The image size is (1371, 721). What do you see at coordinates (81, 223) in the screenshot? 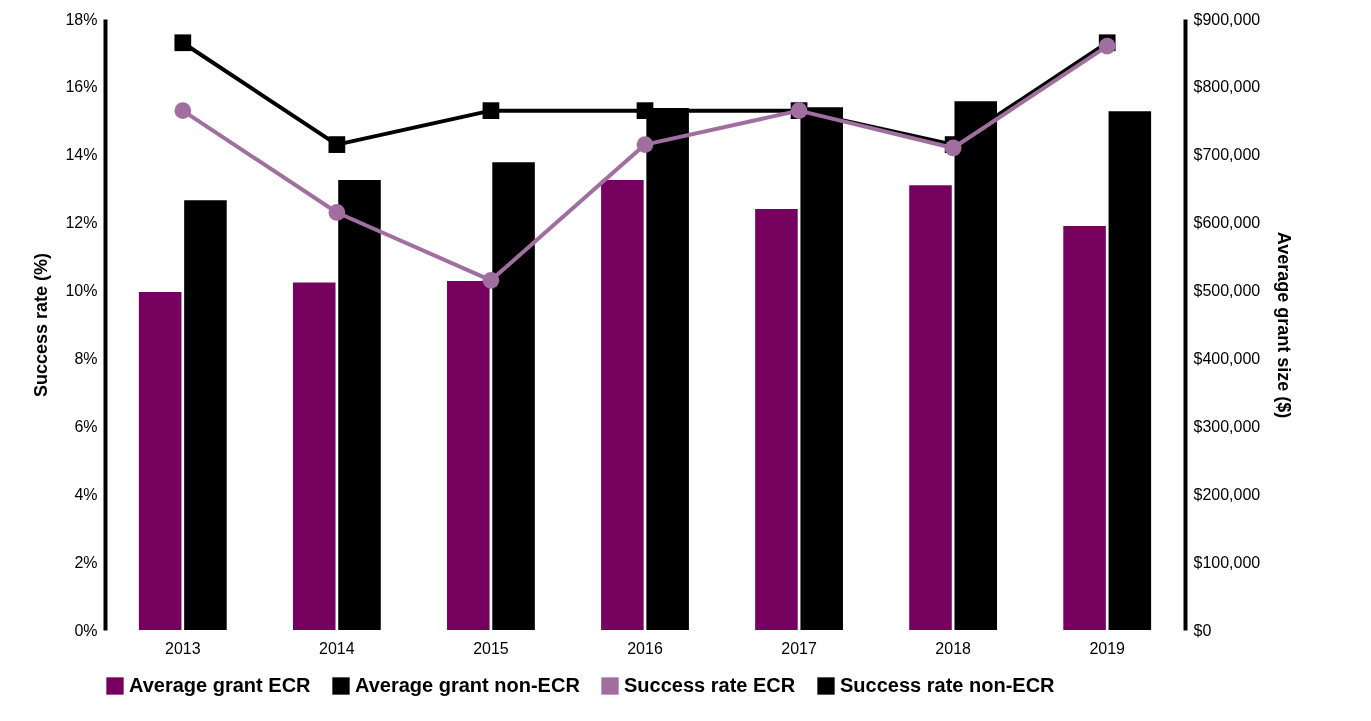
I see `y-tick-label: 12%` at bounding box center [81, 223].